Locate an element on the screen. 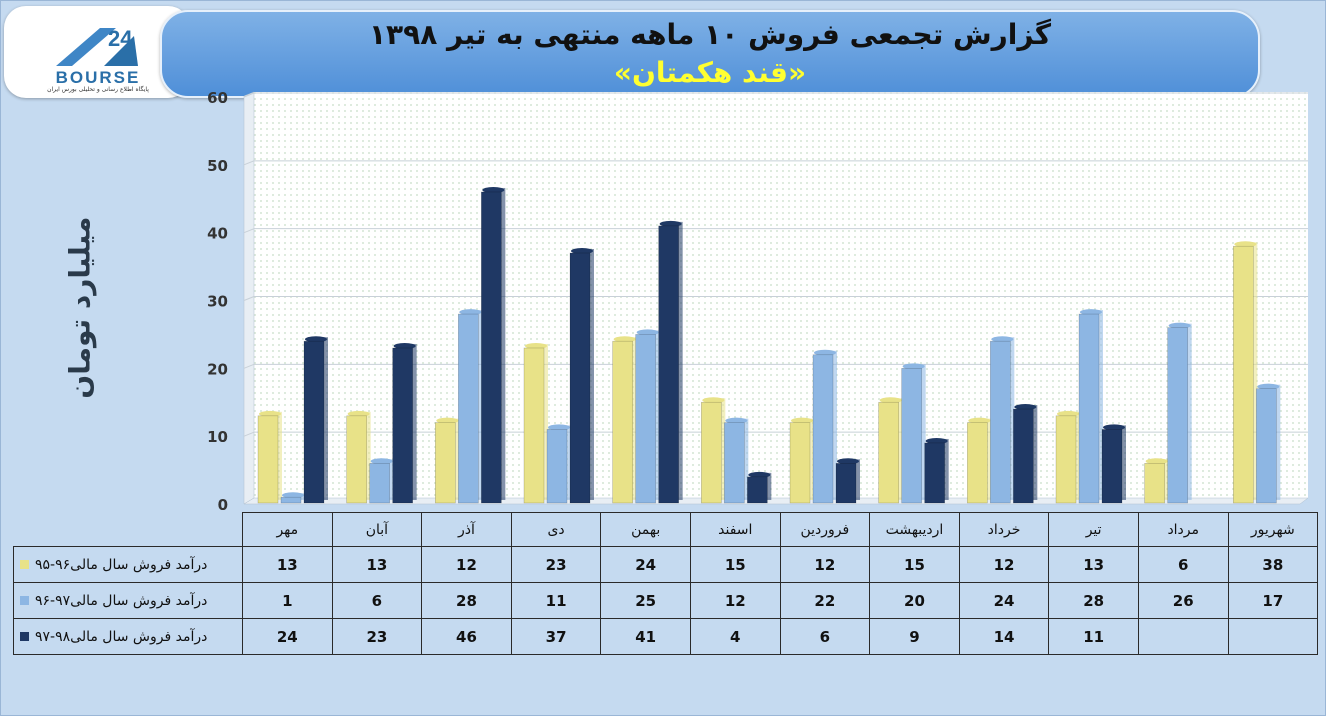 Image resolution: width=1326 pixels, height=716 pixels. y-tick-label: 50 is located at coordinates (217, 166).